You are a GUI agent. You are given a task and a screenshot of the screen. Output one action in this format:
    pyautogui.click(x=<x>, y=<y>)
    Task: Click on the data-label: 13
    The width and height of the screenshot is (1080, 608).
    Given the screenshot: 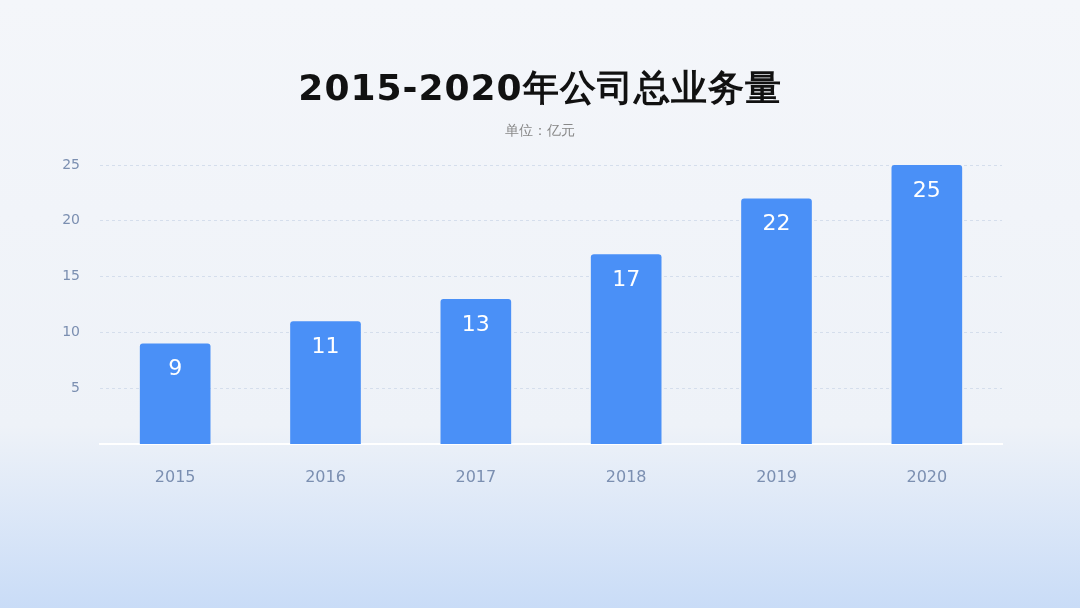 What is the action you would take?
    pyautogui.click(x=475, y=323)
    